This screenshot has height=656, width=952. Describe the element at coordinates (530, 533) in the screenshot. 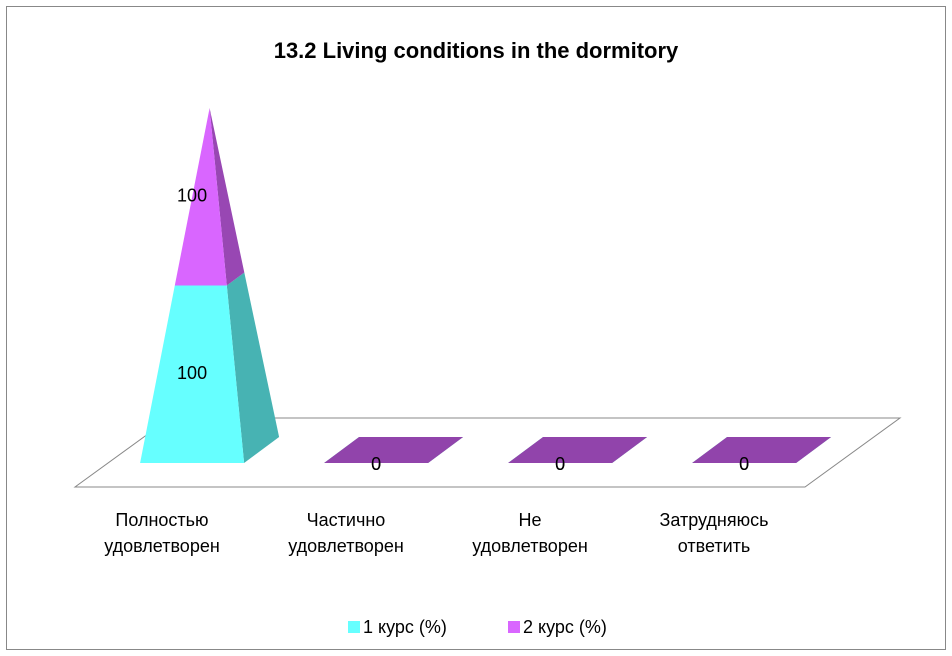

I see `x-tick-label: Не удовлетворен` at that location.